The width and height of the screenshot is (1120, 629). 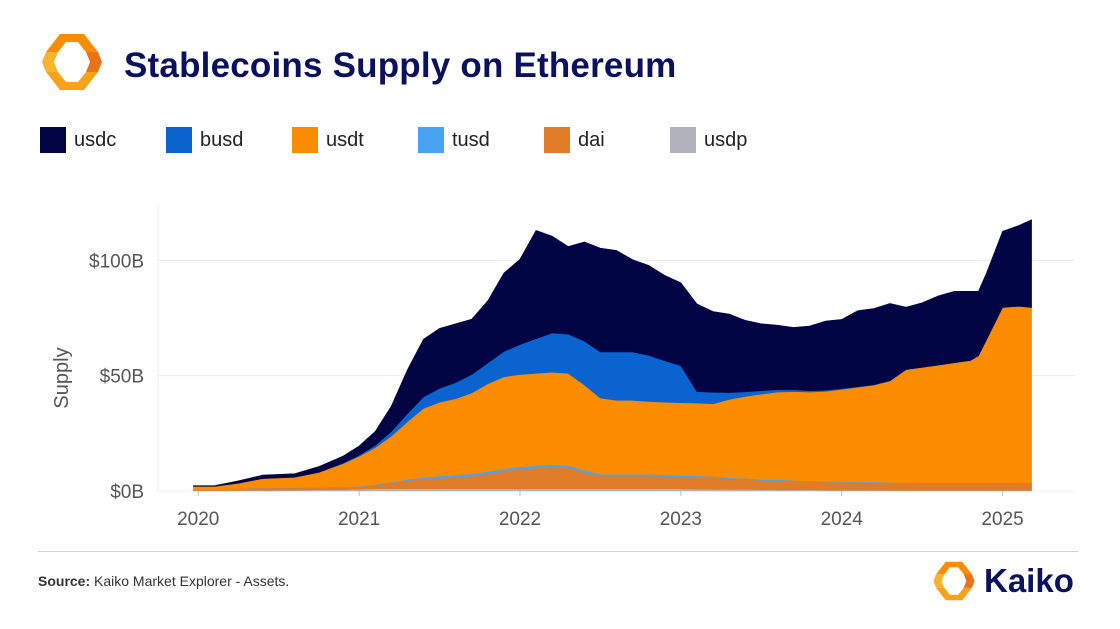 I want to click on x-tick-label: 2021, so click(x=359, y=519).